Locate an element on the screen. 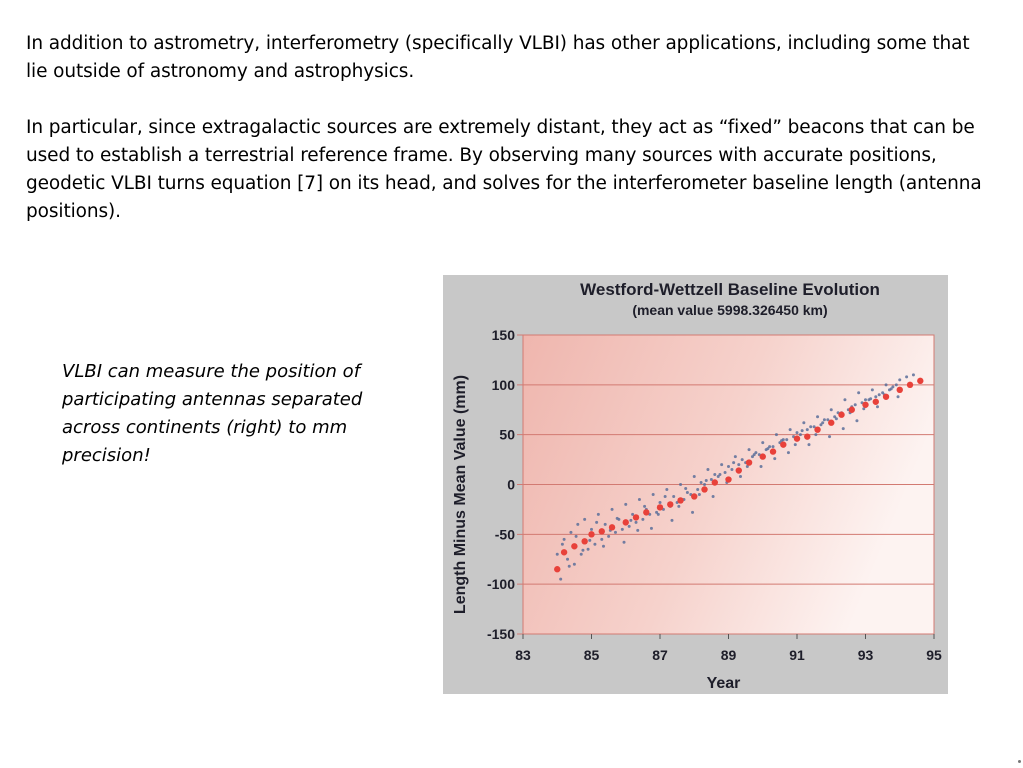 The image size is (1023, 768). y-axis-label: Length Minus Mean Value (mm) is located at coordinates (460, 494).